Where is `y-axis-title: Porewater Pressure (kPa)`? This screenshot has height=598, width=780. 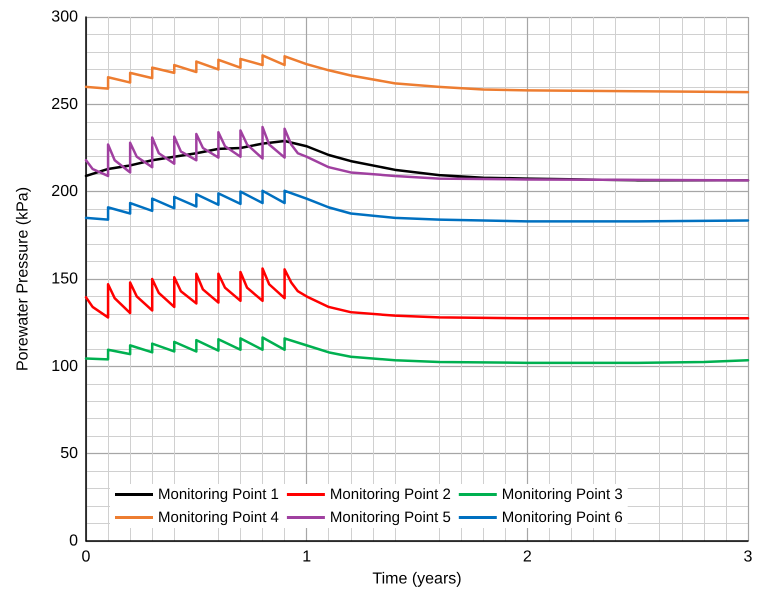 y-axis-title: Porewater Pressure (kPa) is located at coordinates (23, 279).